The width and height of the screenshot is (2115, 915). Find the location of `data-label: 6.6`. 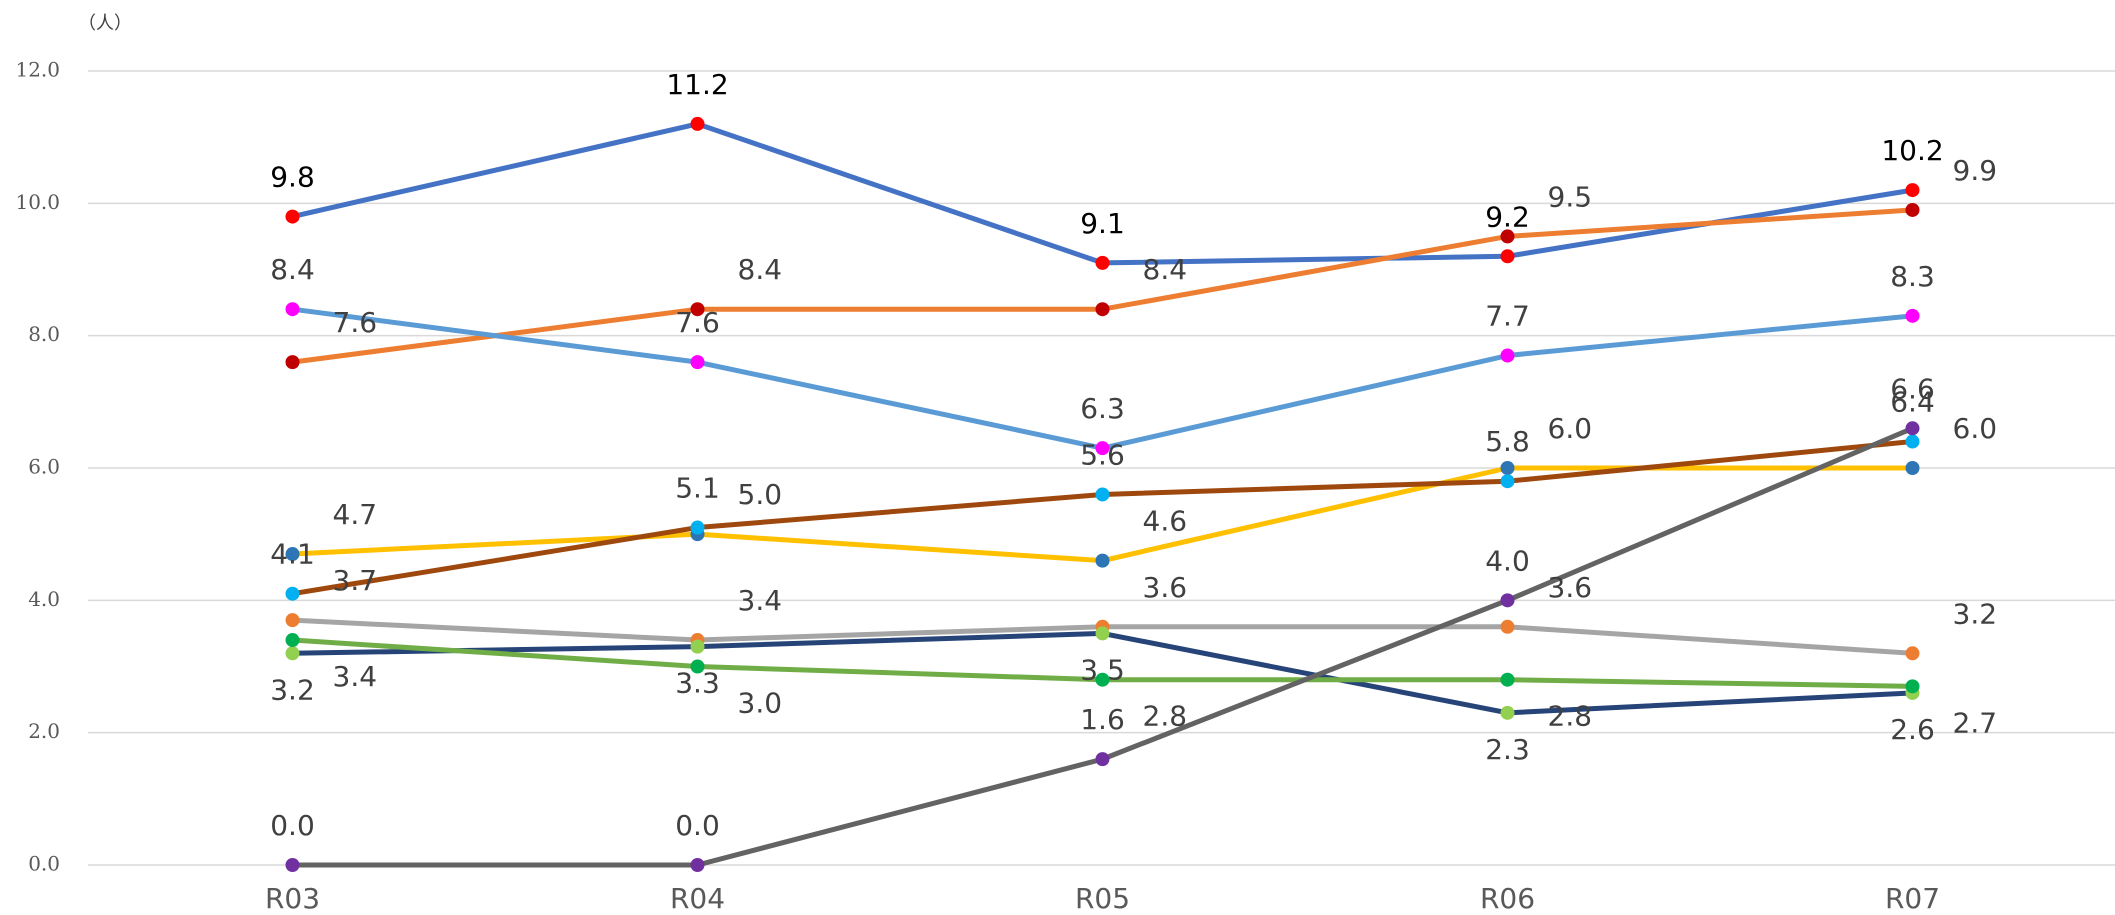

data-label: 6.6 is located at coordinates (1912, 388).